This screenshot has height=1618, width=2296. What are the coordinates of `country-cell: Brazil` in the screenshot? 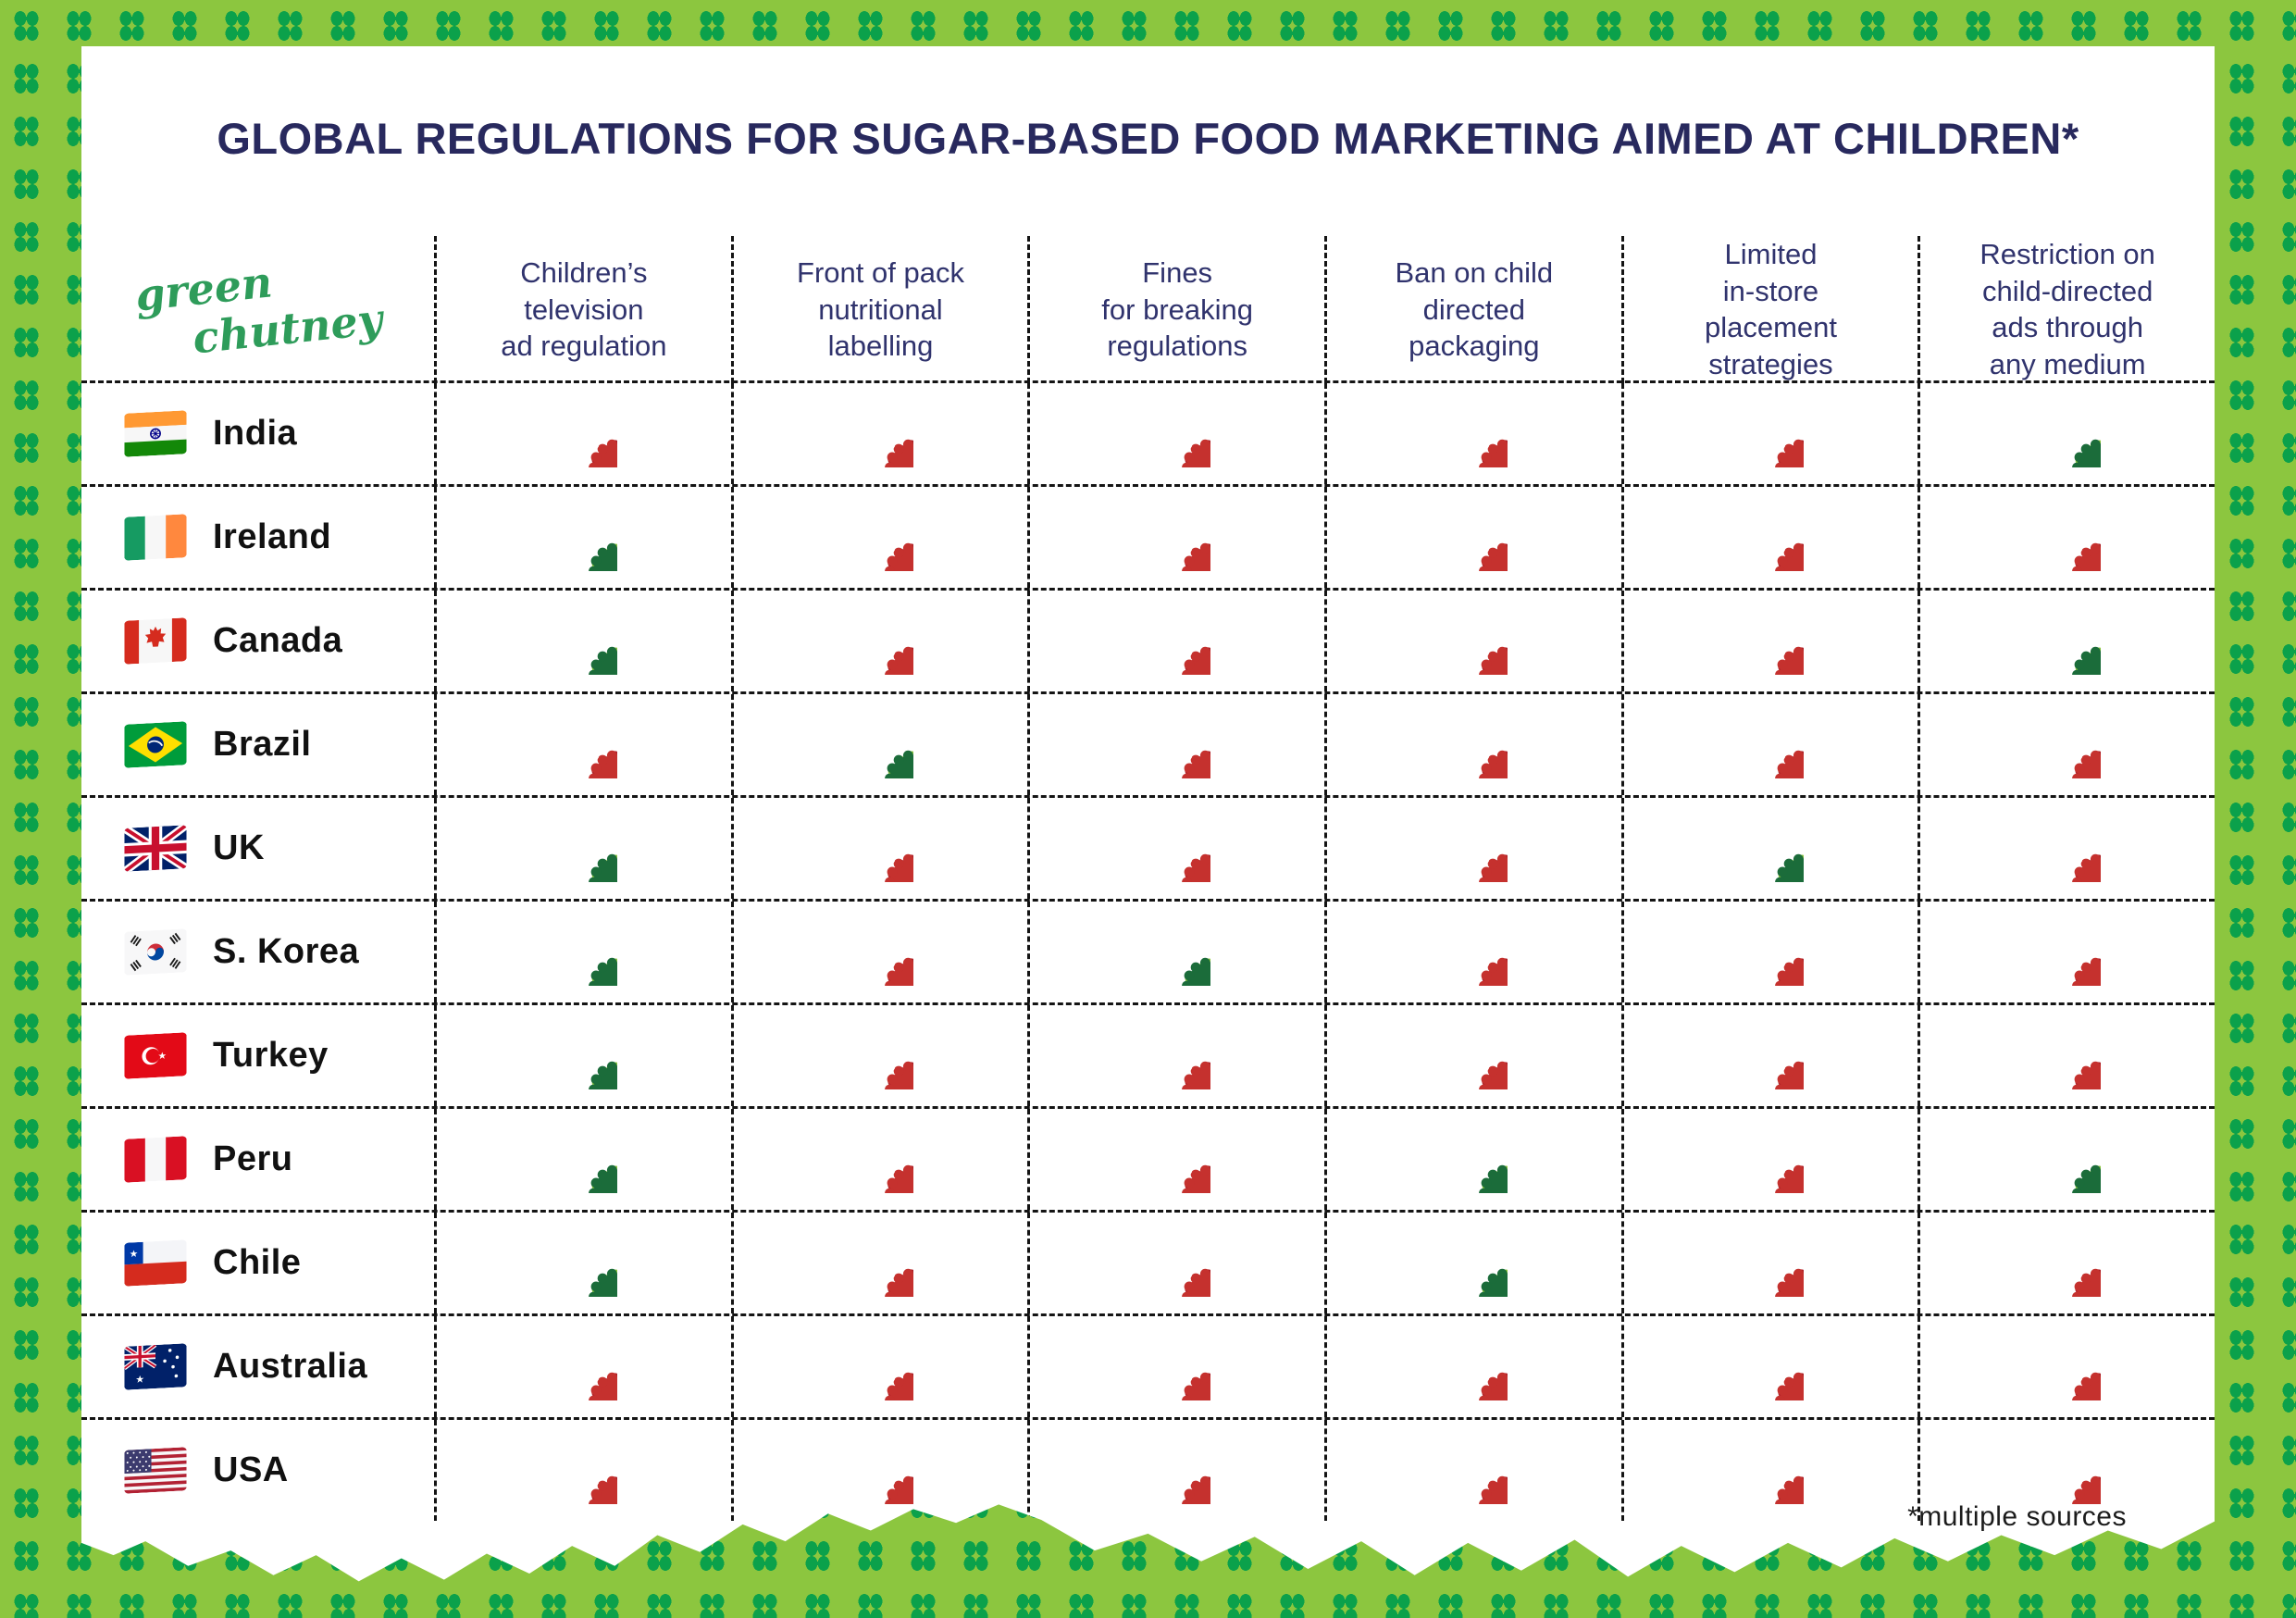 It's located at (258, 744).